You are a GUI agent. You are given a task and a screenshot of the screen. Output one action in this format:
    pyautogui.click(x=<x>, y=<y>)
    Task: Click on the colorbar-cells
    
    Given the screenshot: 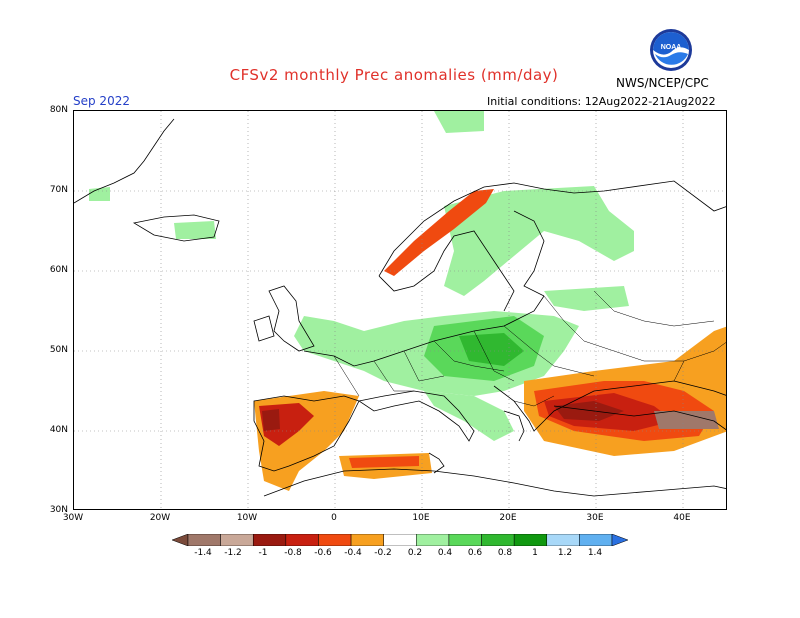 What is the action you would take?
    pyautogui.click(x=400, y=540)
    